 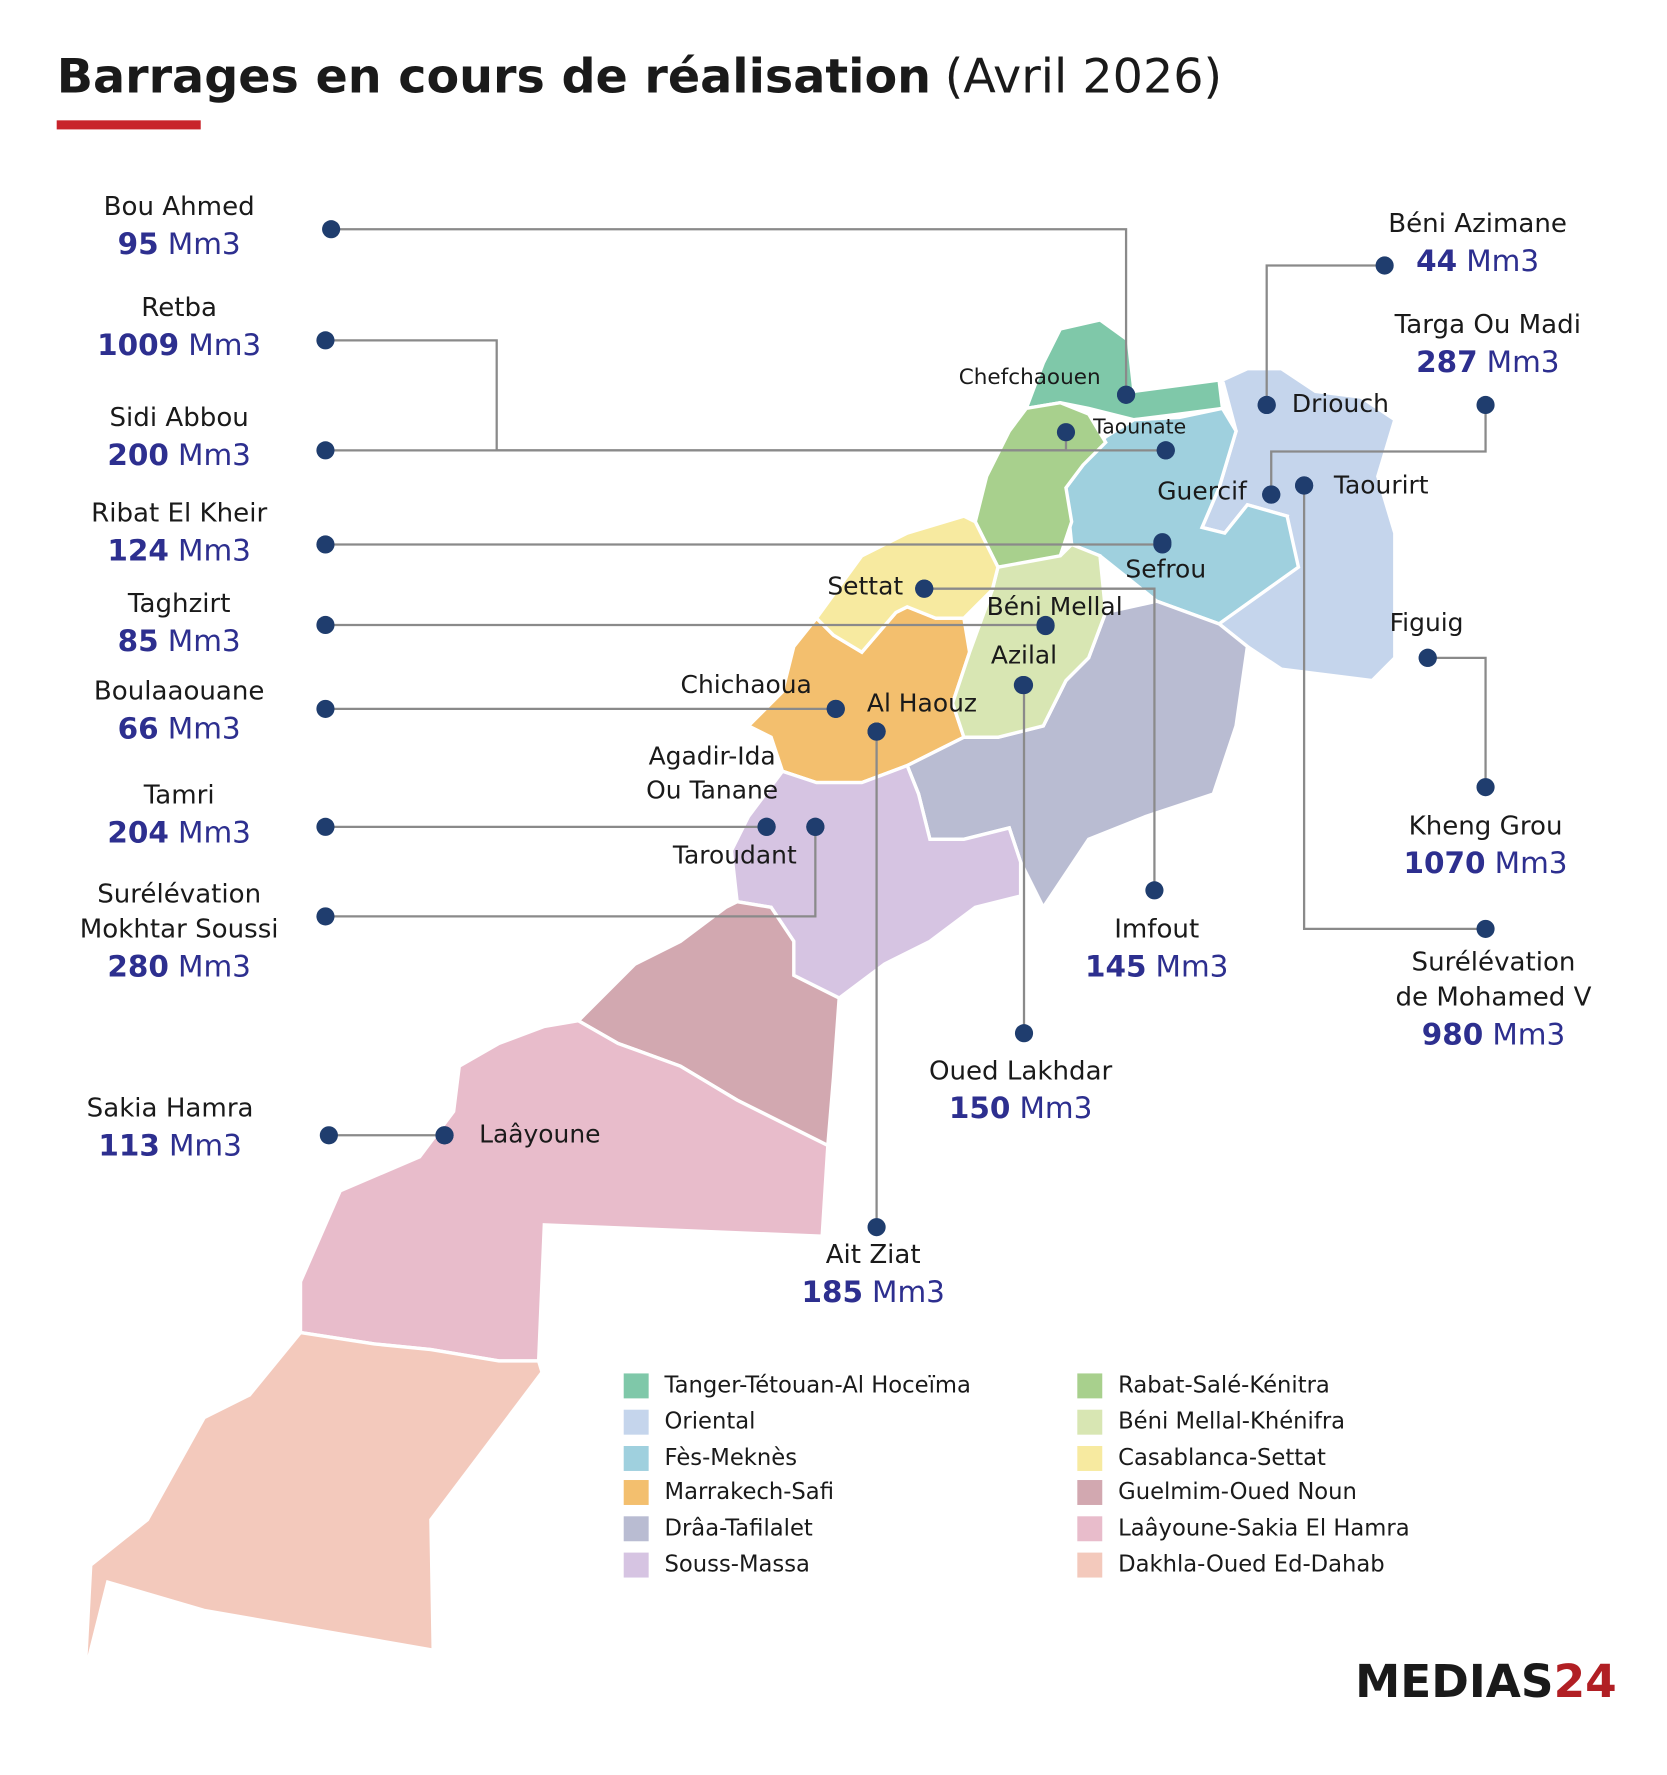 What do you see at coordinates (1055, 606) in the screenshot?
I see `city-label: Béni Mellal` at bounding box center [1055, 606].